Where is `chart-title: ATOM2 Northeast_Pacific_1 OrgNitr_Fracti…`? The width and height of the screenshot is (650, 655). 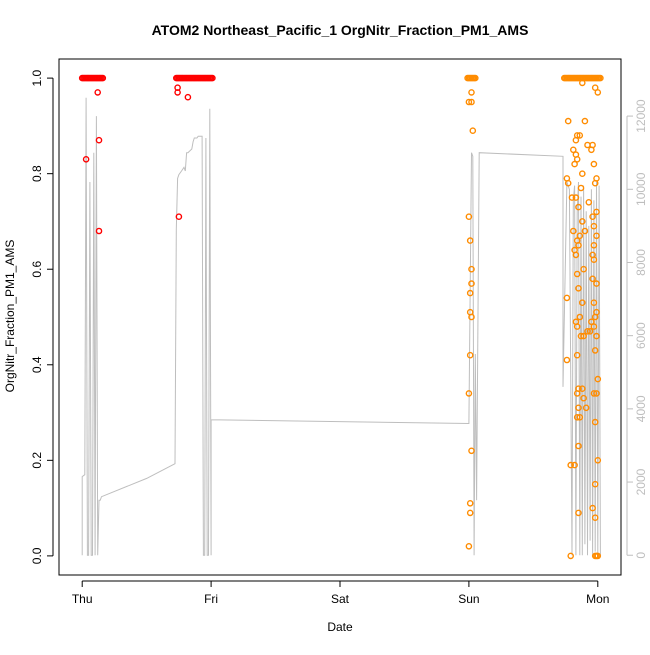
chart-title: ATOM2 Northeast_Pacific_1 OrgNitr_Fracti… is located at coordinates (340, 30).